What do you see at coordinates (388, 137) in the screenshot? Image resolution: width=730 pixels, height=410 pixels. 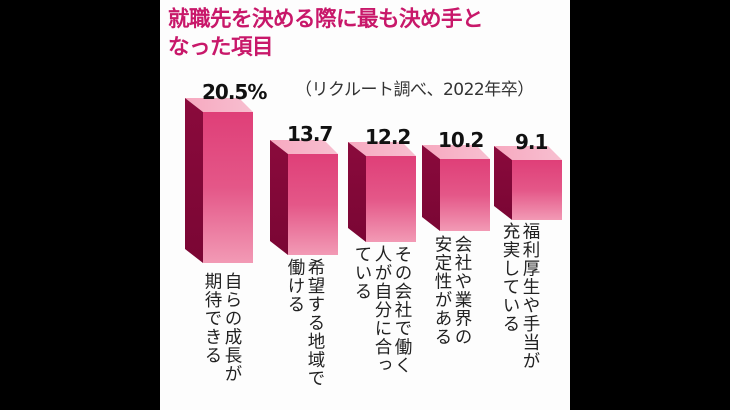 I see `value-label-3: 12.2` at bounding box center [388, 137].